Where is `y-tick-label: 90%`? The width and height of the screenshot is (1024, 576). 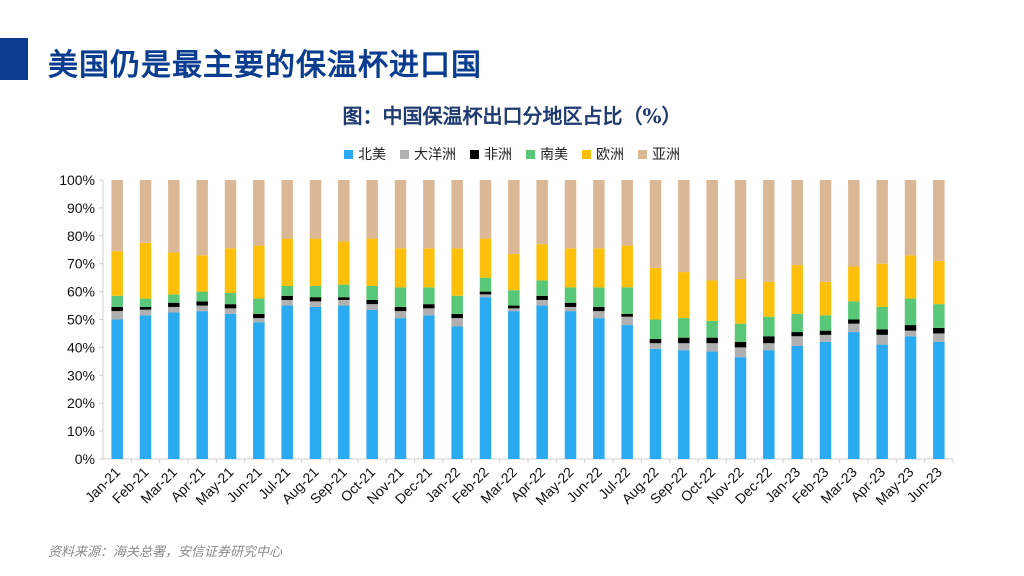
y-tick-label: 90% is located at coordinates (81, 208).